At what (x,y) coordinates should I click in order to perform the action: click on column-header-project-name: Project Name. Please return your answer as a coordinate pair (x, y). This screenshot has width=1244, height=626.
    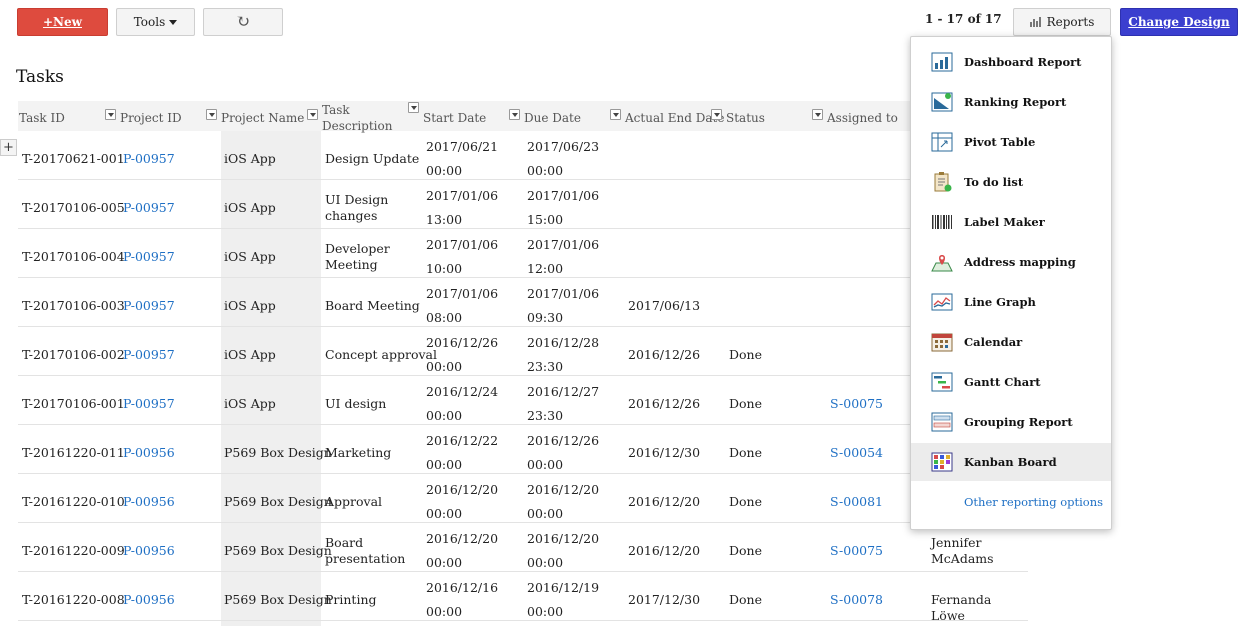
    Looking at the image, I should click on (263, 118).